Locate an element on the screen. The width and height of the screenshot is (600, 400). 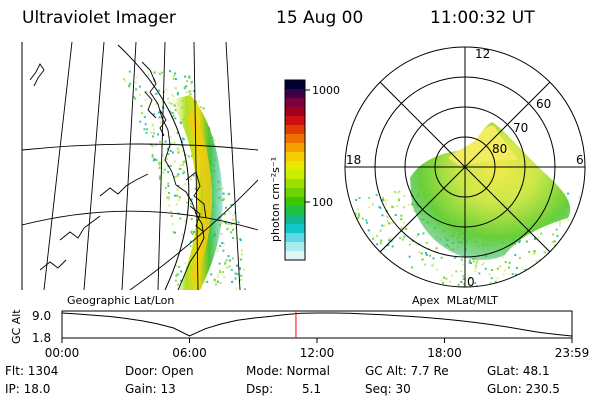
ytick-bottom: 1.8 is located at coordinates (41, 338).